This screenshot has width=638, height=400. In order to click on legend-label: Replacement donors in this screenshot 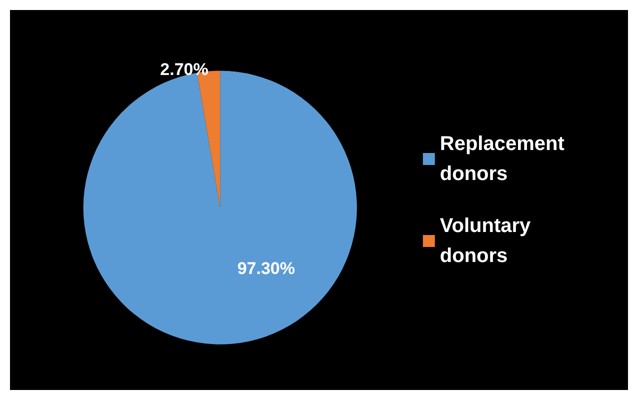, I will do `click(505, 159)`.